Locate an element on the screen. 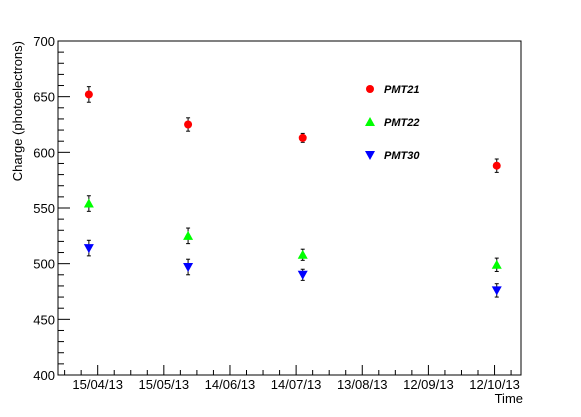 The height and width of the screenshot is (417, 581). y-tick-label: 600 is located at coordinates (44, 152).